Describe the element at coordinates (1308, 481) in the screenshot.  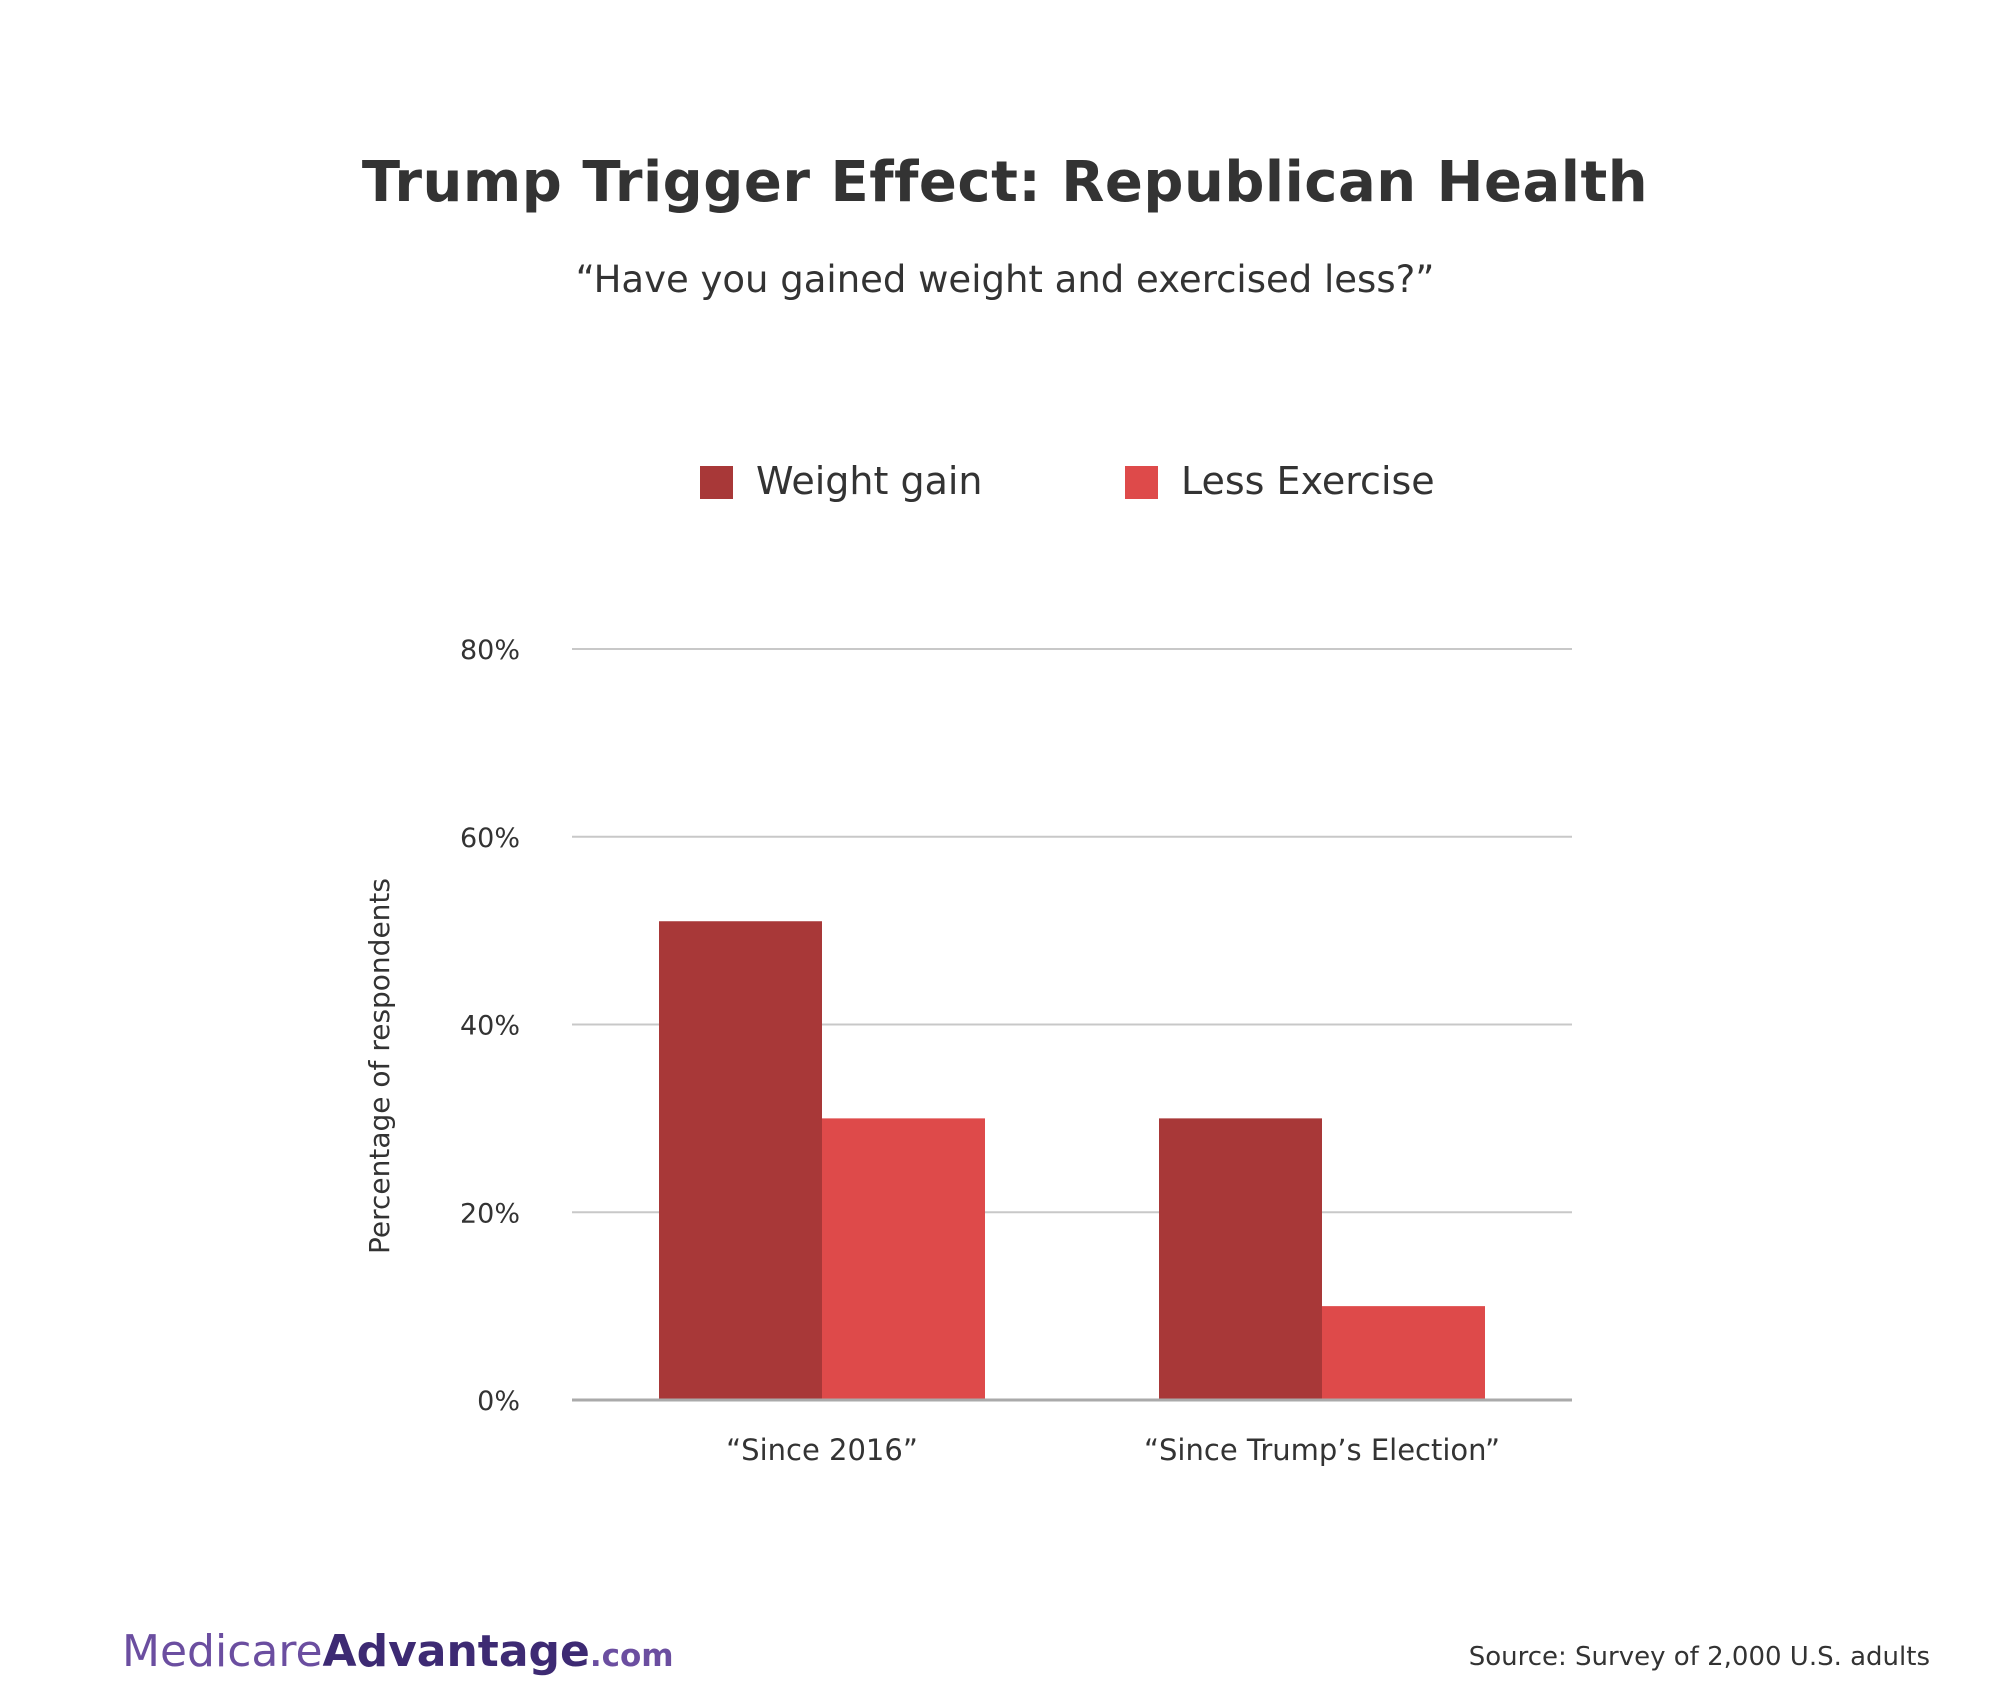
I see `legend-label-less-exercise: Less Exercise` at that location.